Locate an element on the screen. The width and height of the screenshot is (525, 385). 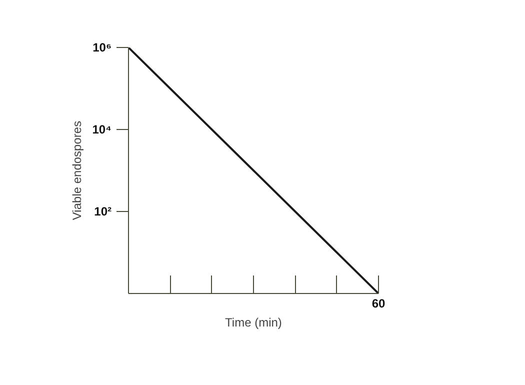
y-tick-label: 10⁶ is located at coordinates (102, 47).